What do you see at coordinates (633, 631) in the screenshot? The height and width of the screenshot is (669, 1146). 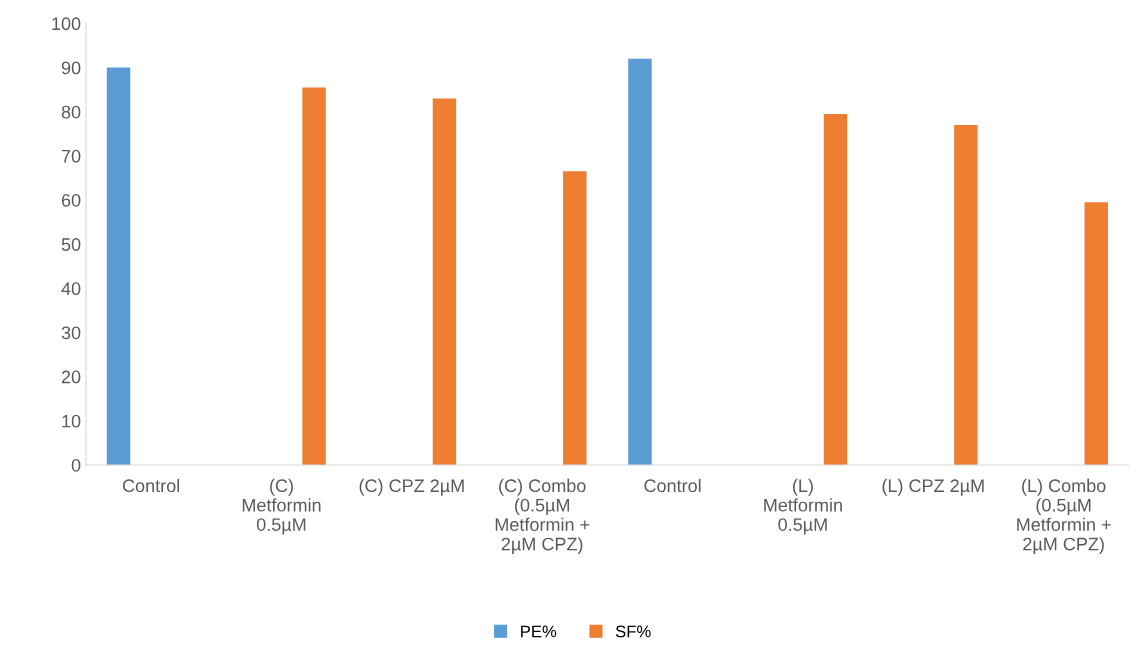 I see `legend-label: SF%` at bounding box center [633, 631].